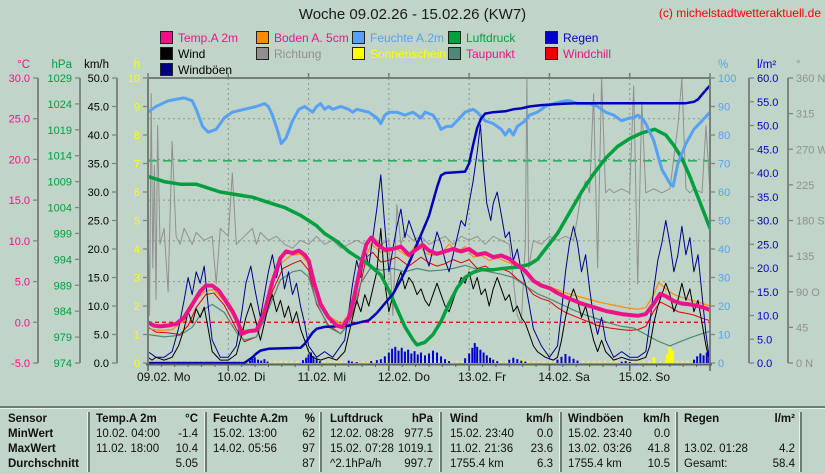  What do you see at coordinates (63, 312) in the screenshot?
I see `svg-text: 984` at bounding box center [63, 312].